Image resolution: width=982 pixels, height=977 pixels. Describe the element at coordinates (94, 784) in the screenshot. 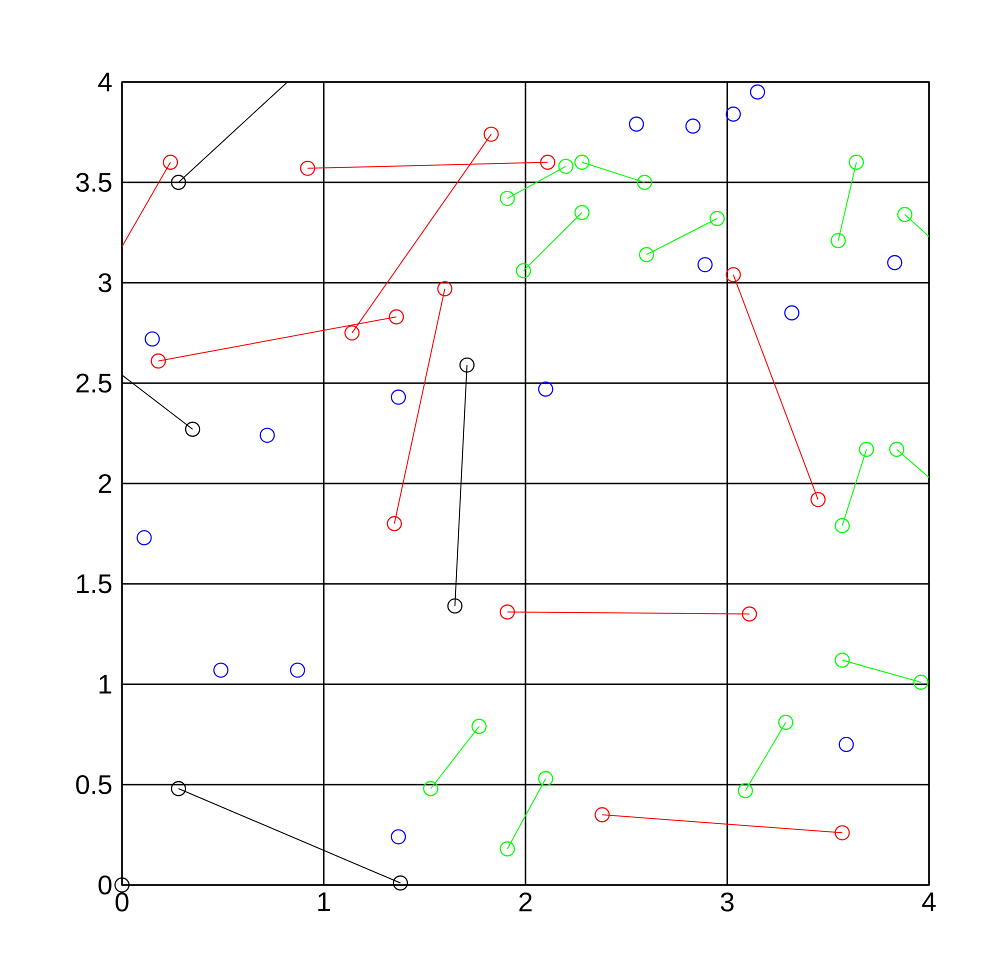

I see `y-tick-label: 0.5` at that location.